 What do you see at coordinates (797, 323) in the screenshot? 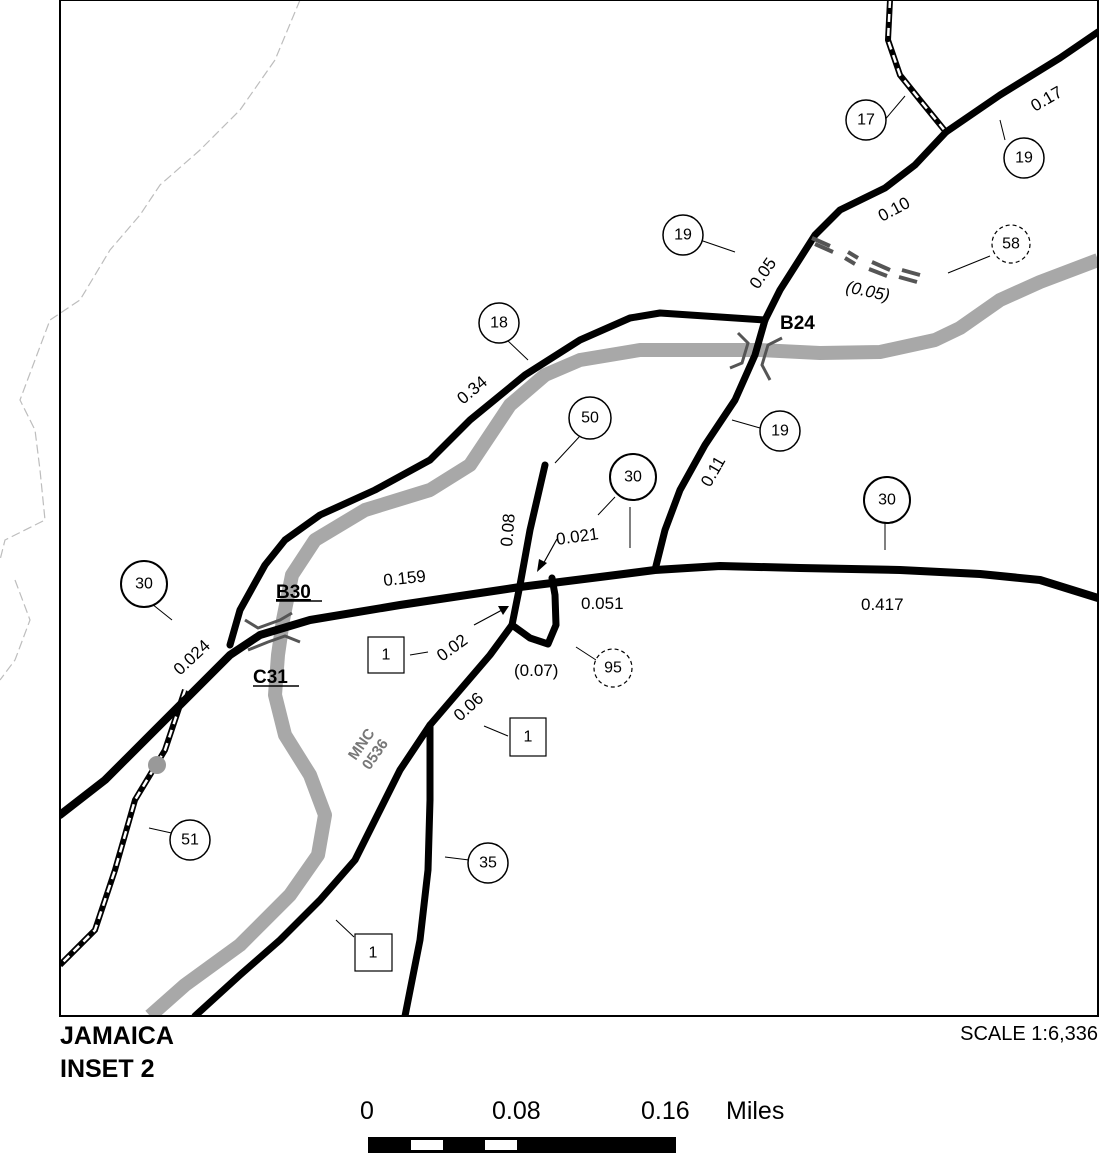
I see `bridge-label-b24: B24` at bounding box center [797, 323].